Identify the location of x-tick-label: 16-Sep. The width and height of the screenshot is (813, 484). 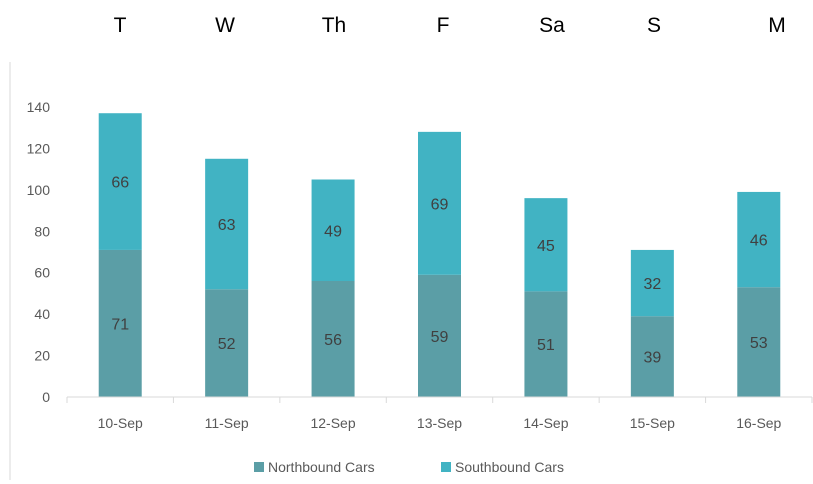
(758, 423).